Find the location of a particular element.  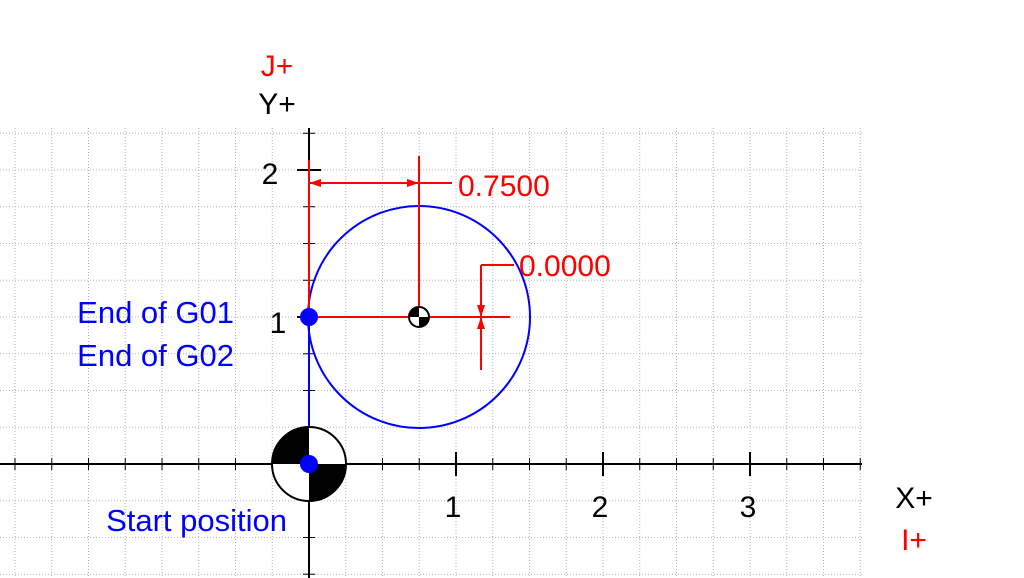

y-tick-label-1: 1 is located at coordinates (278, 323).